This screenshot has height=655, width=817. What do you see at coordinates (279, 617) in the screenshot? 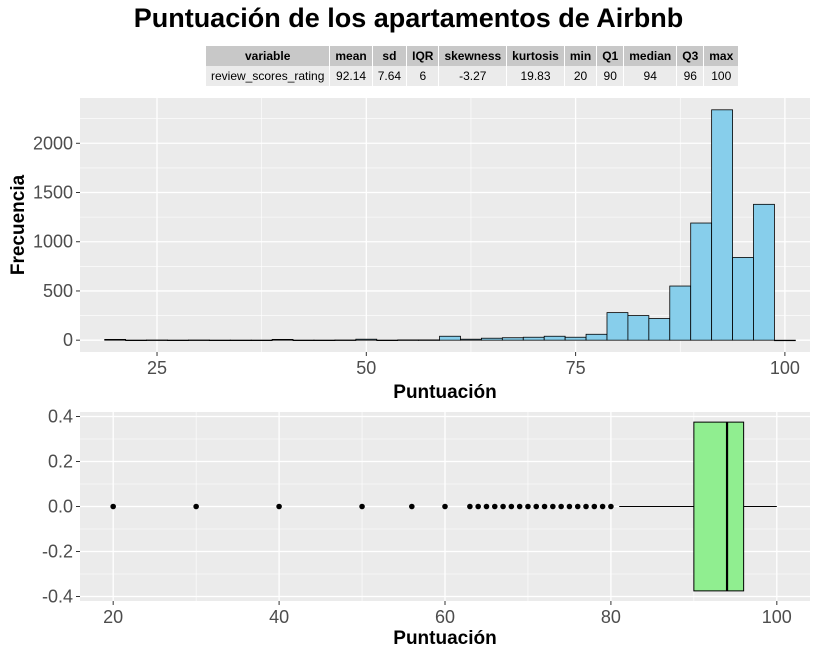
I see `x-tick-label: 40` at bounding box center [279, 617].